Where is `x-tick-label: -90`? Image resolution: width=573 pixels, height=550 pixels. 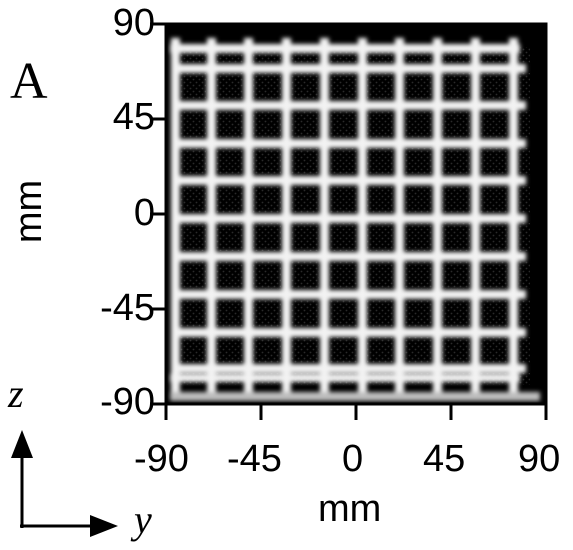 x-tick-label: -90 is located at coordinates (161, 459).